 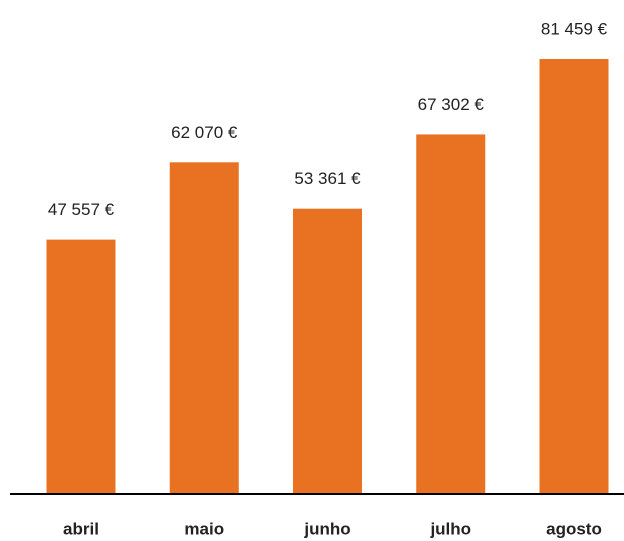 What do you see at coordinates (327, 178) in the screenshot?
I see `value-label: 53 361 €` at bounding box center [327, 178].